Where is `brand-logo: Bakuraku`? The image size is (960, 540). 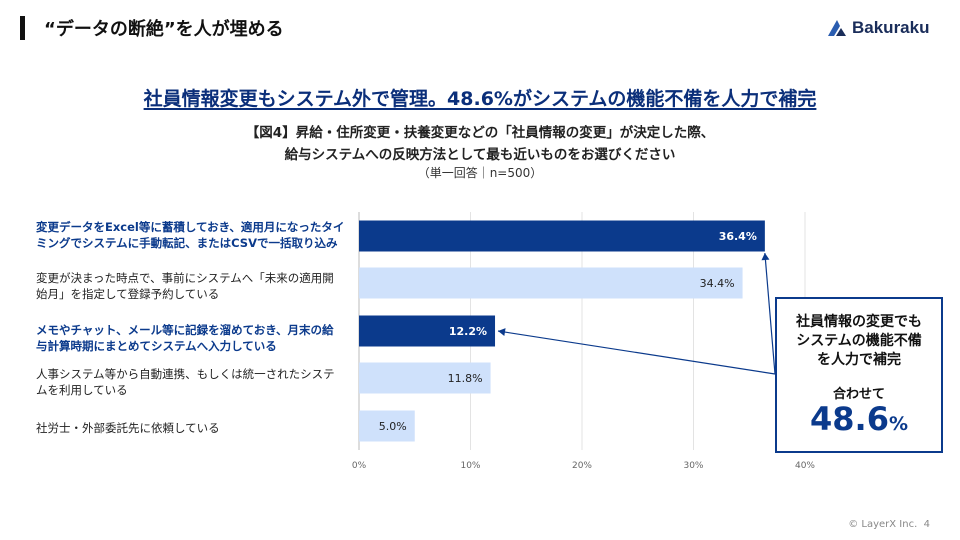
brand-logo: Bakuraku is located at coordinates (877, 28).